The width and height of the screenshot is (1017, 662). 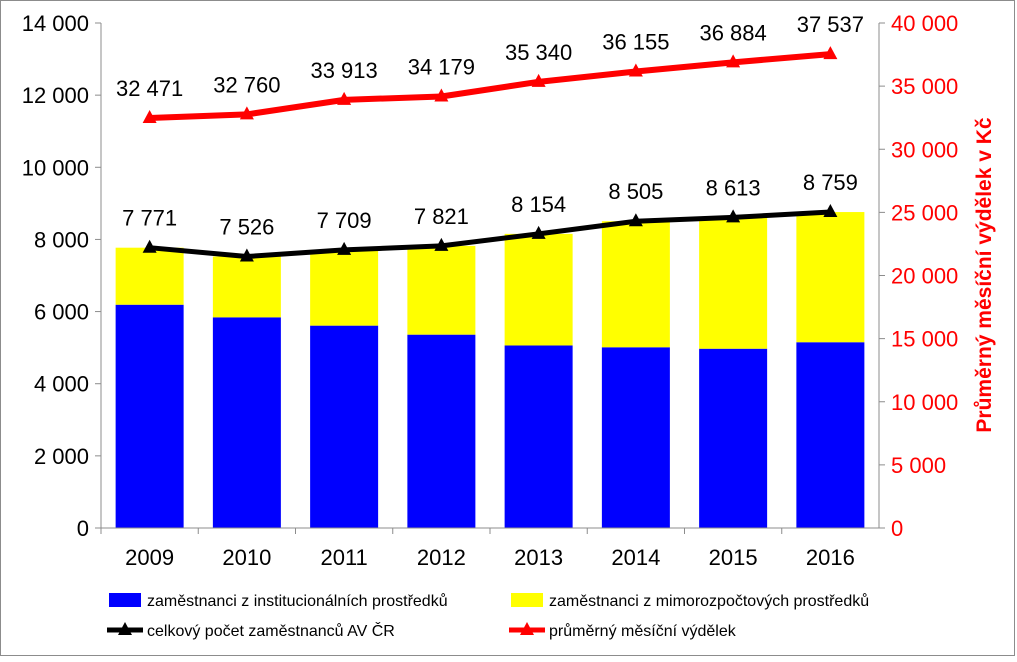 What do you see at coordinates (830, 277) in the screenshot?
I see `bar-extrabudgetary-2016` at bounding box center [830, 277].